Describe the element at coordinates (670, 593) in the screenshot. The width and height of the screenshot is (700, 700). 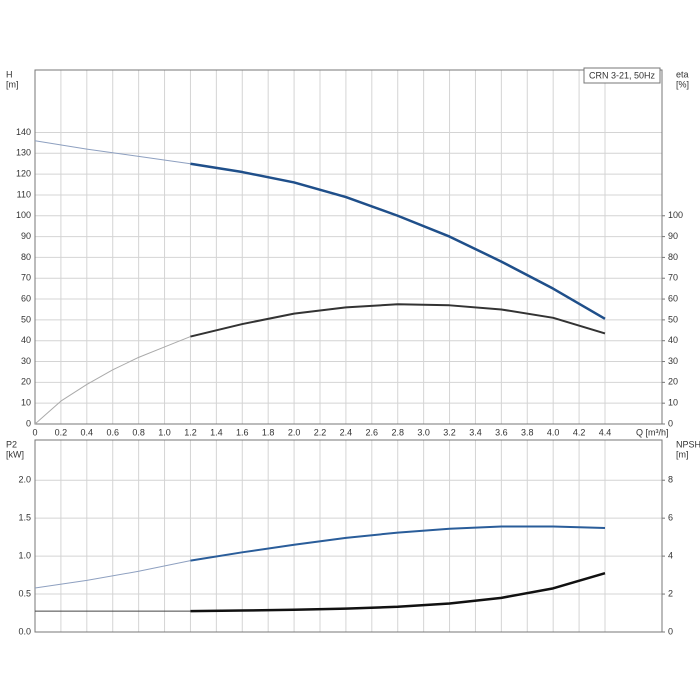
I see `y2-tick-label: 2` at that location.